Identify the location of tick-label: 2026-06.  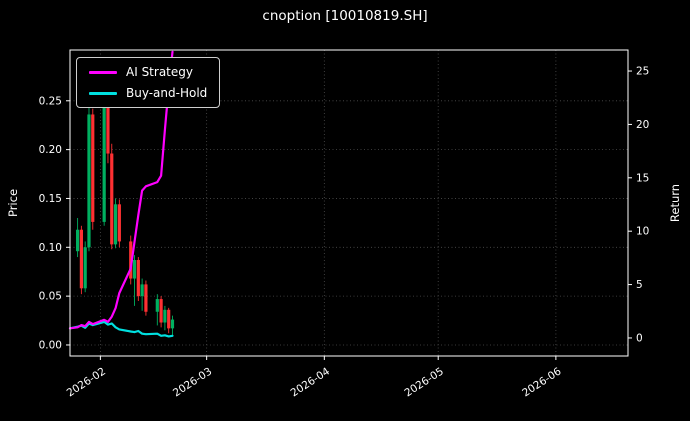
(542, 382).